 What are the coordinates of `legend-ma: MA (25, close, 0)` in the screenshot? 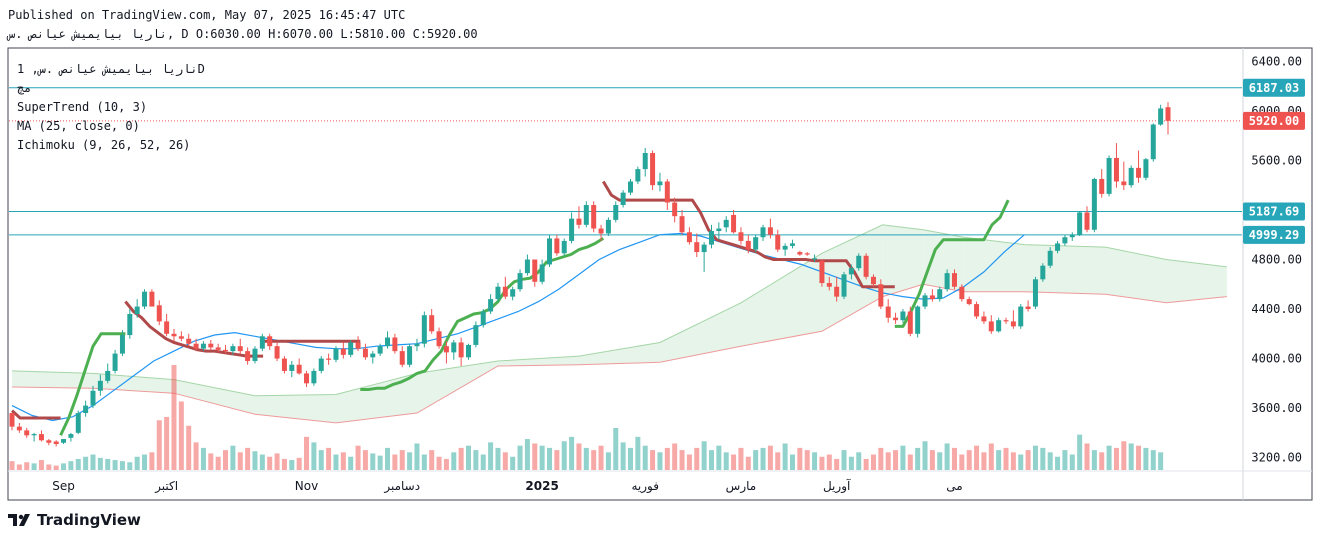 It's located at (78, 126).